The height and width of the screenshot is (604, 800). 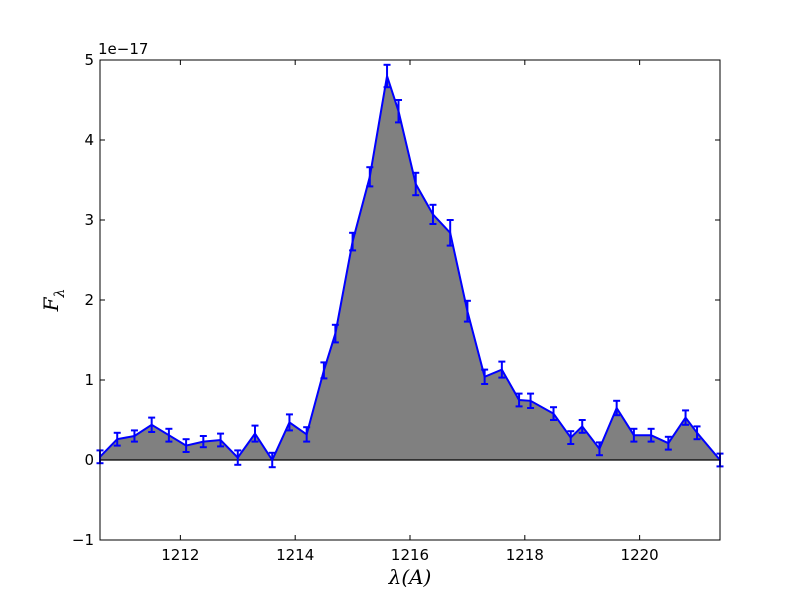 I want to click on x-axis-label: λ(A), so click(x=410, y=577).